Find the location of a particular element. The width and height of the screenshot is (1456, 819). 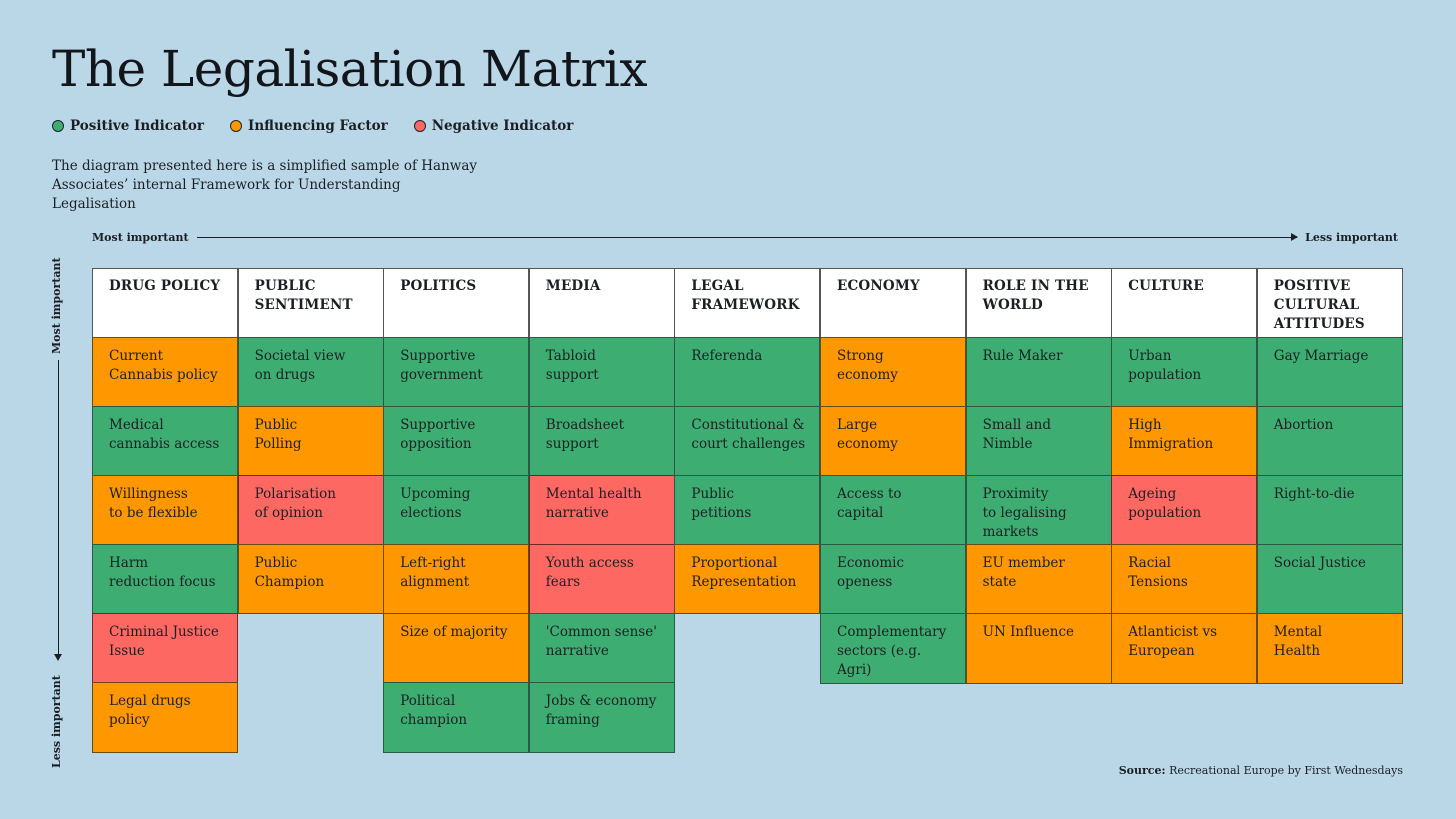

matrix-cell: Abortion is located at coordinates (1329, 441).